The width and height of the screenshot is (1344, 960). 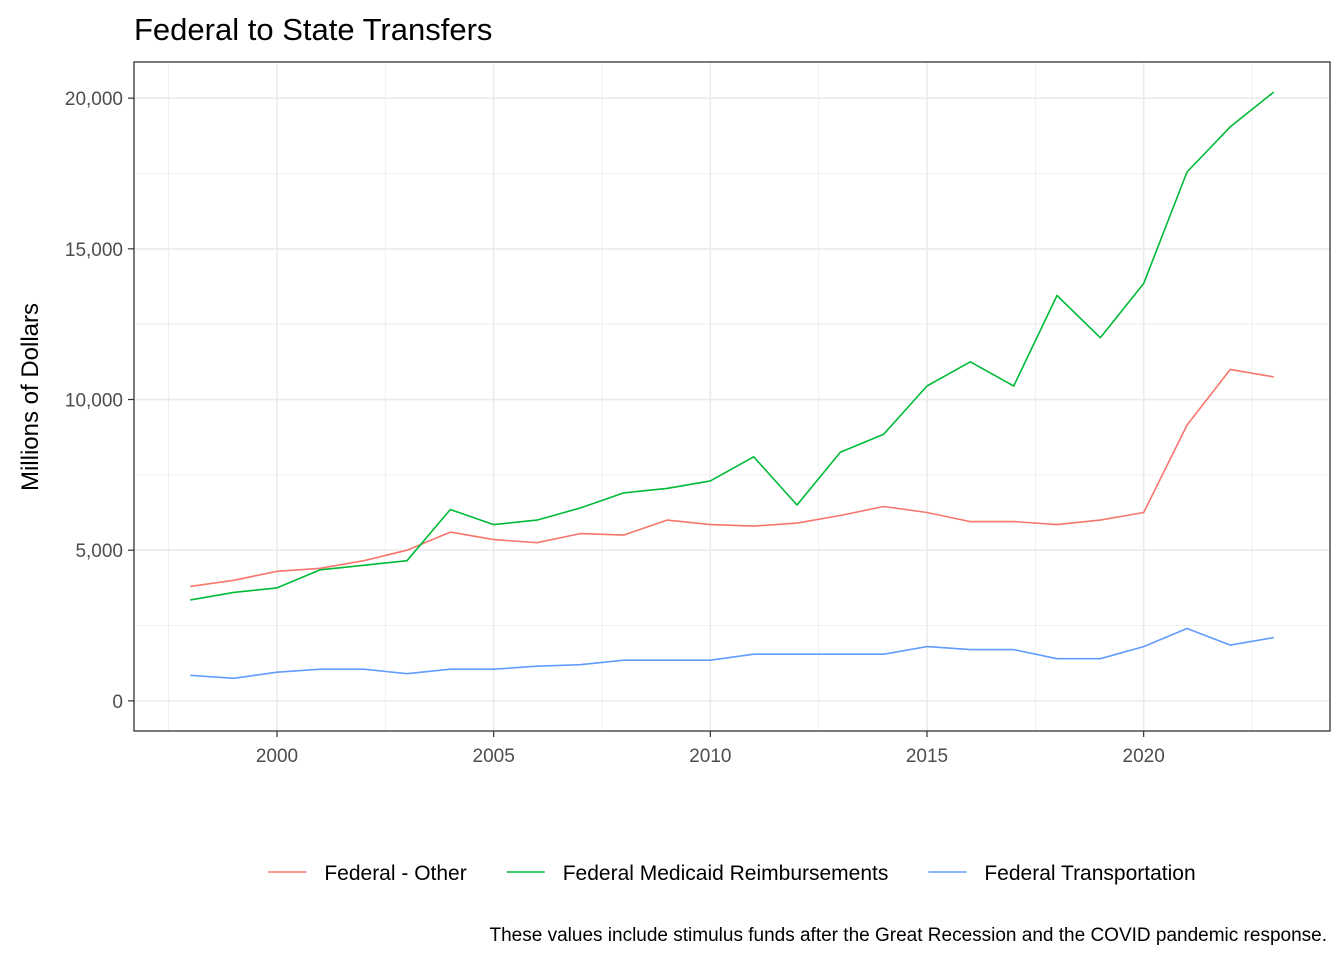 I want to click on x-tick-labels: 2000 2005 2010 2015 2020, so click(x=710, y=756).